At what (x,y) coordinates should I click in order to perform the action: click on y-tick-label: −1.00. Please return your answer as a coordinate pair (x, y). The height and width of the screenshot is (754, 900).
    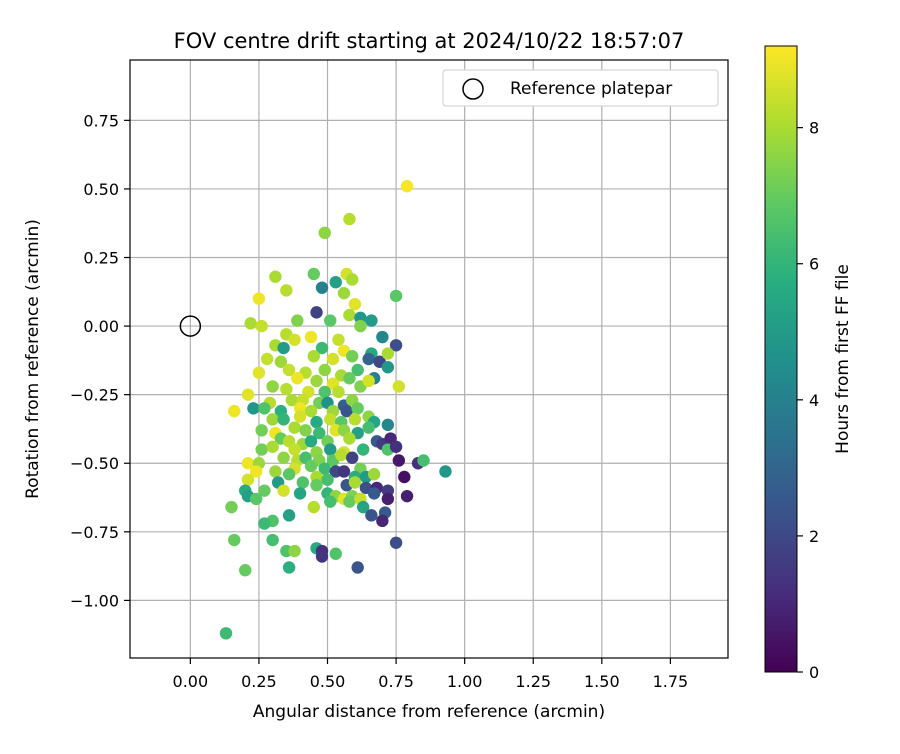
    Looking at the image, I should click on (94, 600).